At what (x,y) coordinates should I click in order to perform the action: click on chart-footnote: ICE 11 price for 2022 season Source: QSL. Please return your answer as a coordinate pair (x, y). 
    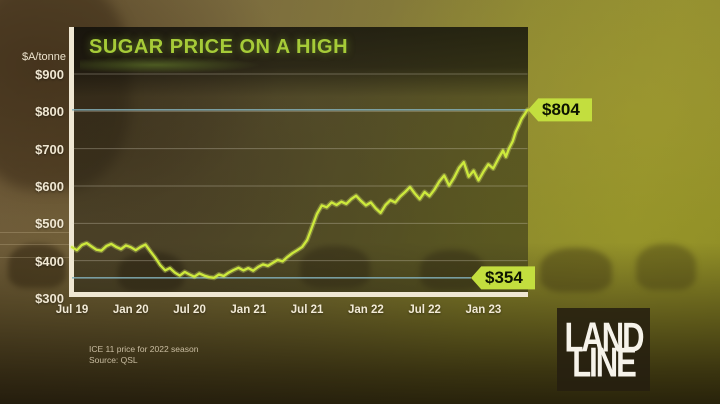
    Looking at the image, I should click on (143, 355).